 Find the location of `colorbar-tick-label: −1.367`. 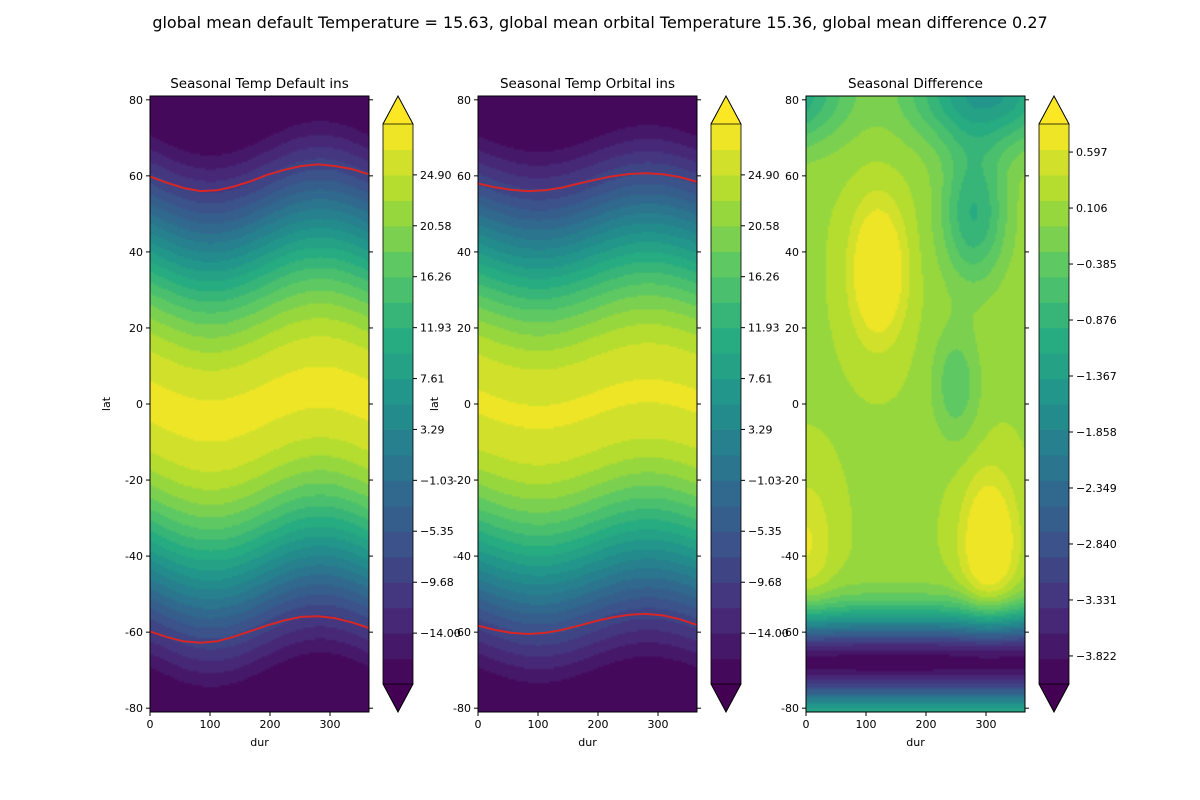

colorbar-tick-label: −1.367 is located at coordinates (1096, 376).